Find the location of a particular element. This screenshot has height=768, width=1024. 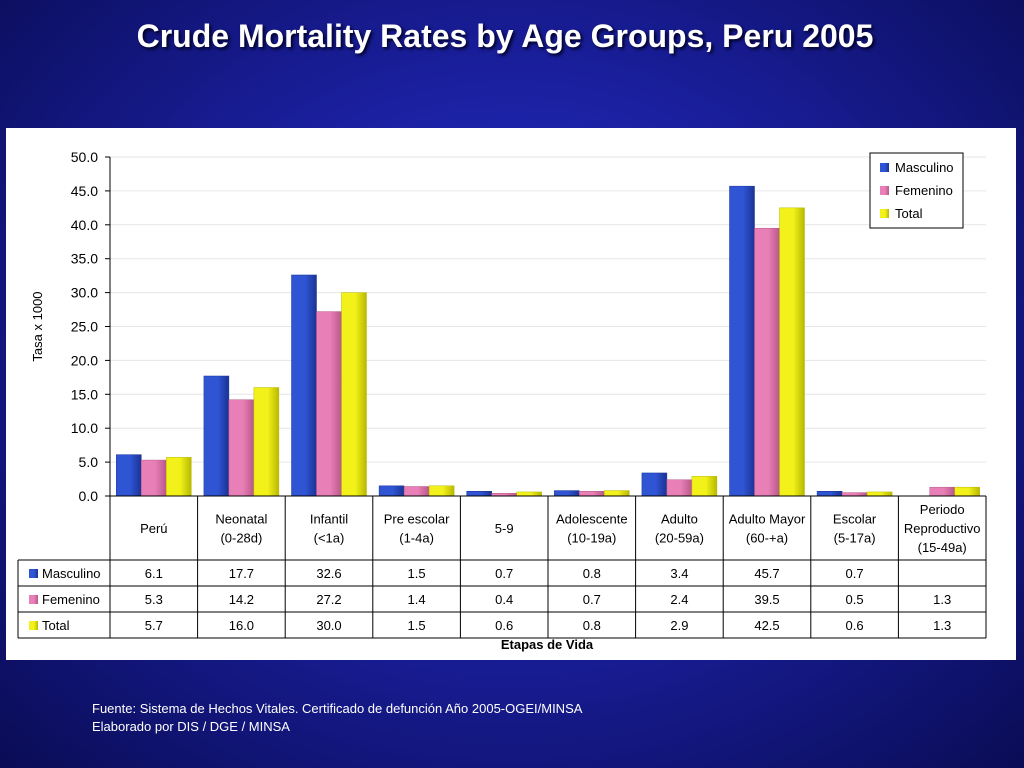

legend-label: Total is located at coordinates (909, 213).